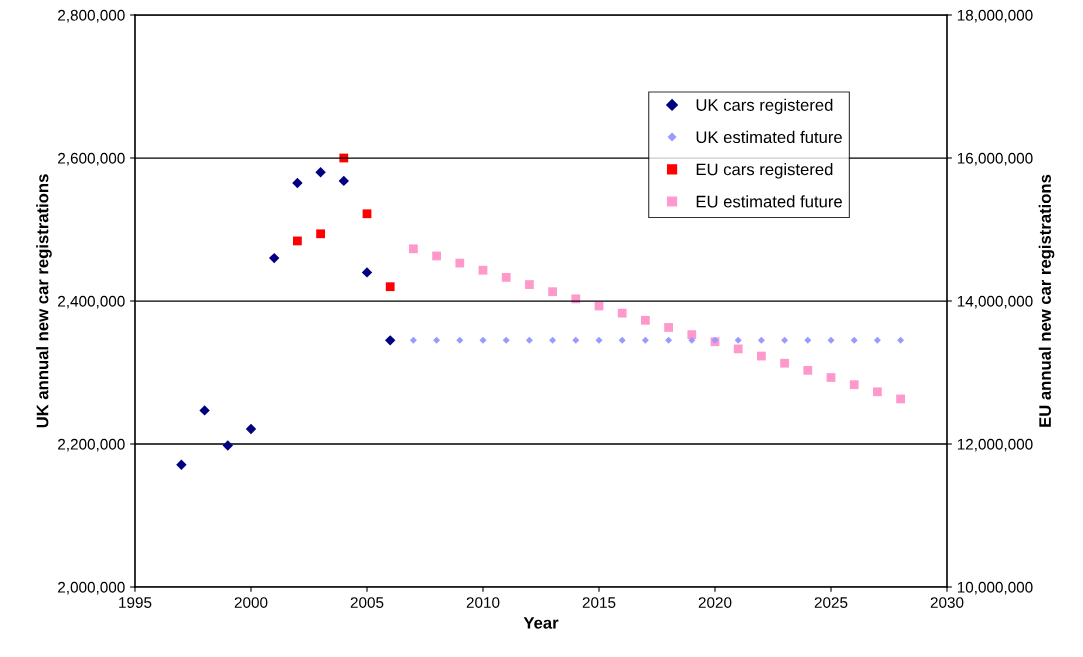 This screenshot has height=657, width=1083. Describe the element at coordinates (764, 106) in the screenshot. I see `legend-label: UK cars registered` at that location.